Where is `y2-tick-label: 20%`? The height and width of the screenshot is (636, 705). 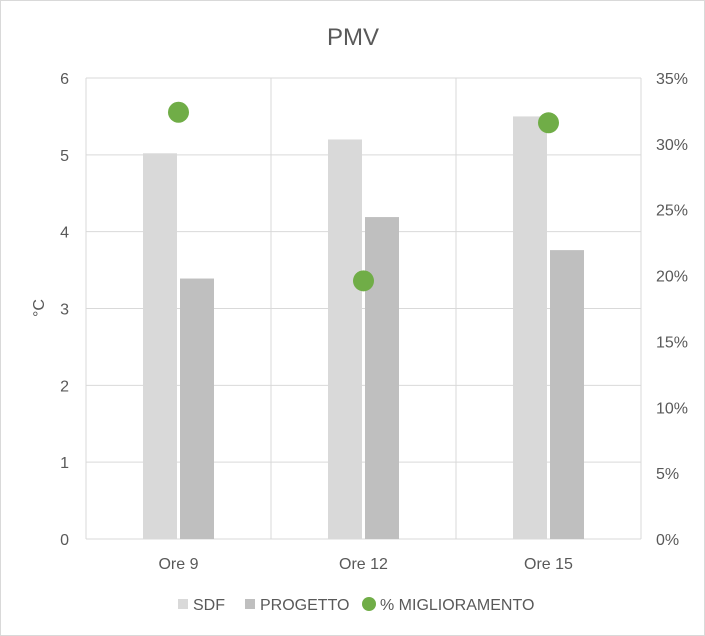
y2-tick-label: 20% is located at coordinates (672, 277).